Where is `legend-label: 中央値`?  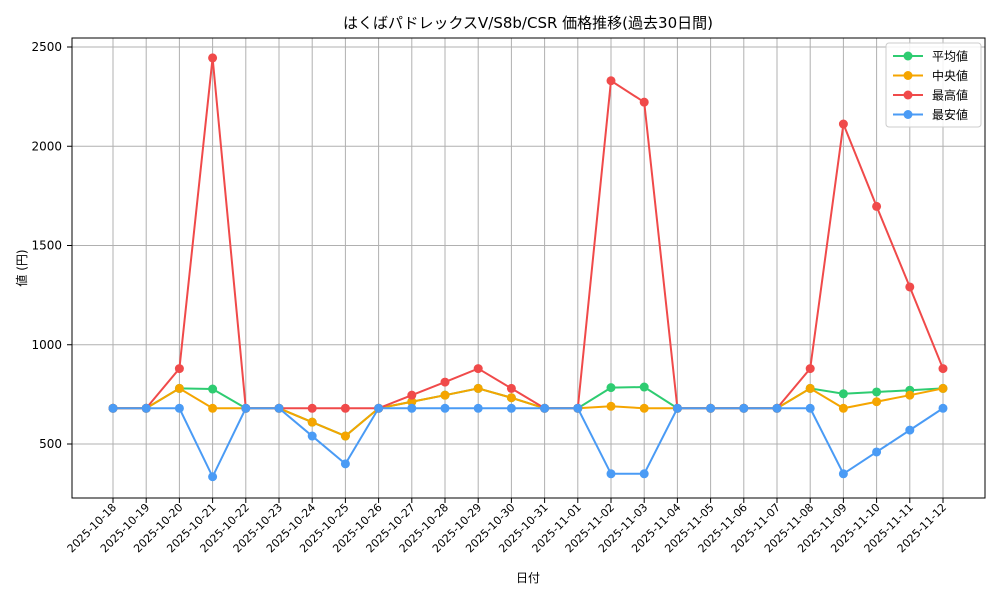 legend-label: 中央値 is located at coordinates (950, 75).